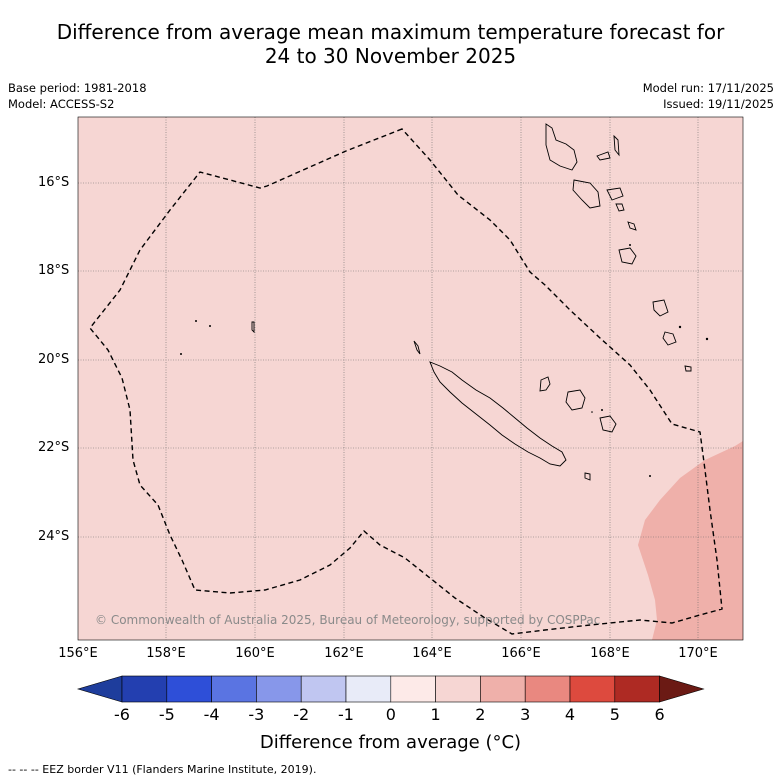 This screenshot has width=781, height=781. I want to click on shepherd-islands, so click(632, 226).